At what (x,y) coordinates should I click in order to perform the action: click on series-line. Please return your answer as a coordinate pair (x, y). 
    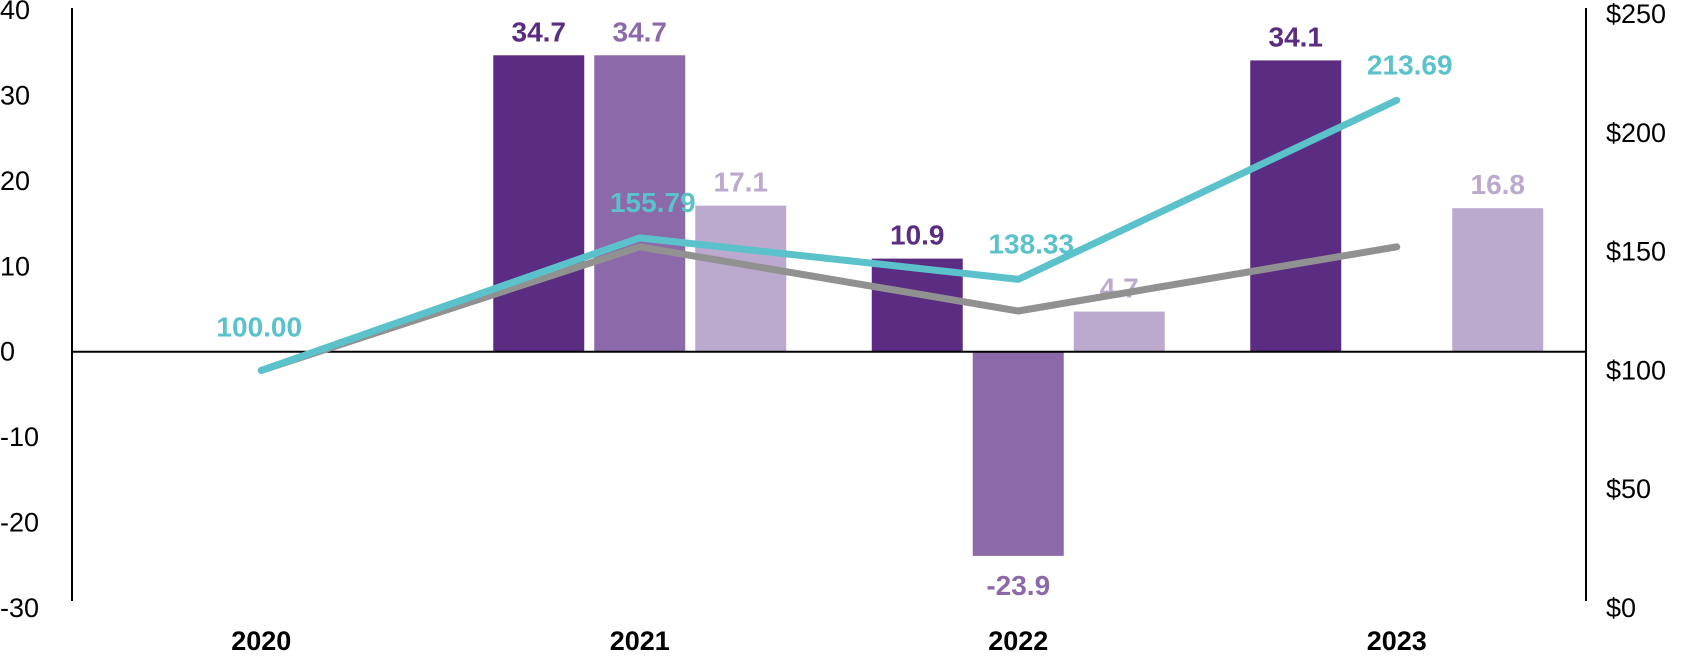
    Looking at the image, I should click on (829, 308).